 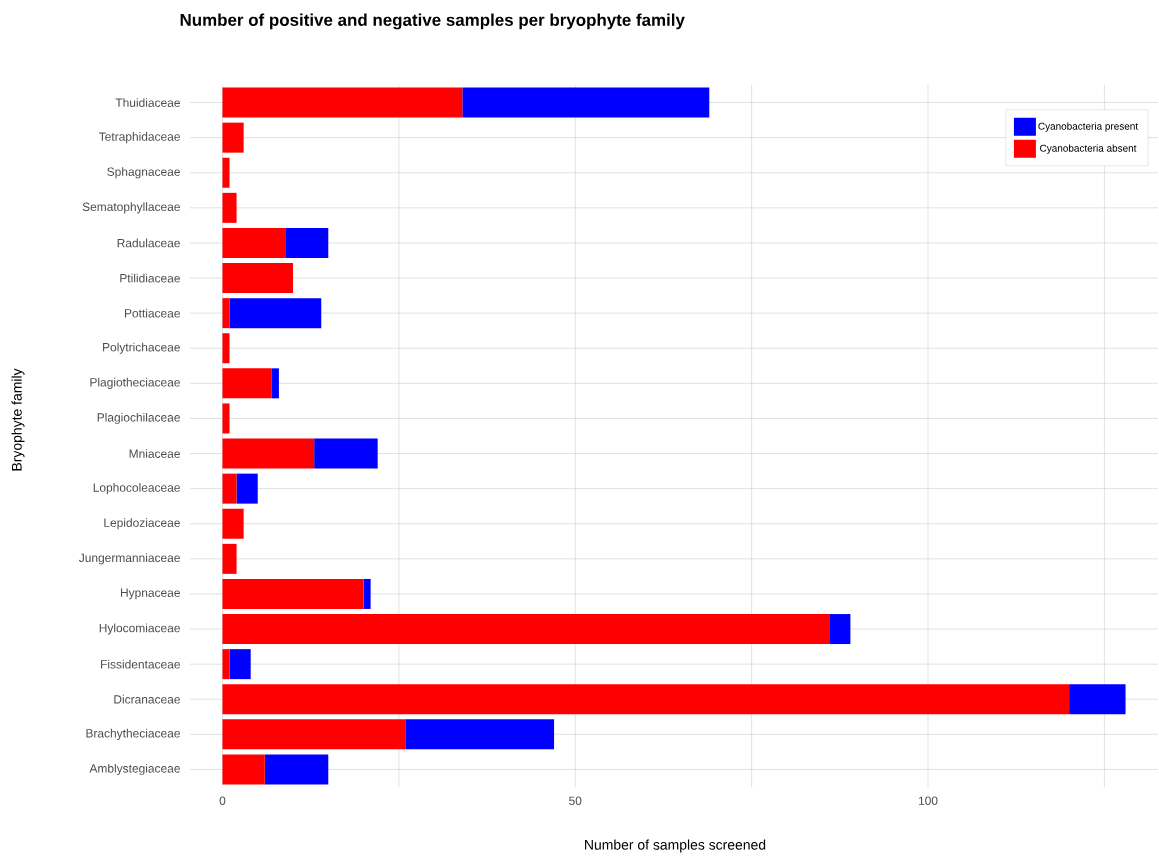 What do you see at coordinates (150, 278) in the screenshot?
I see `y-tick-label: Ptilidiaceae` at bounding box center [150, 278].